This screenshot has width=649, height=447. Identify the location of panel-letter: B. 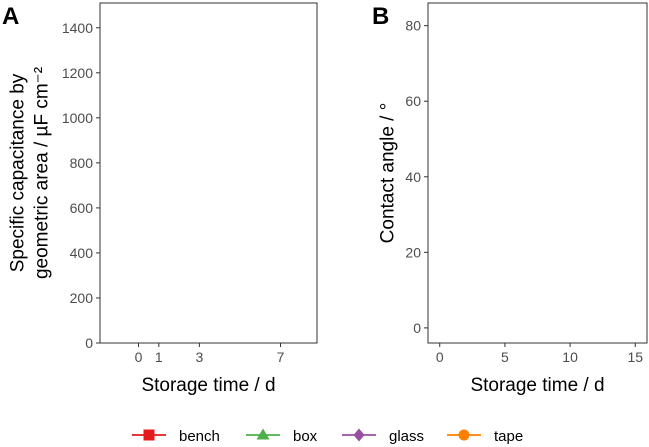
(380, 16).